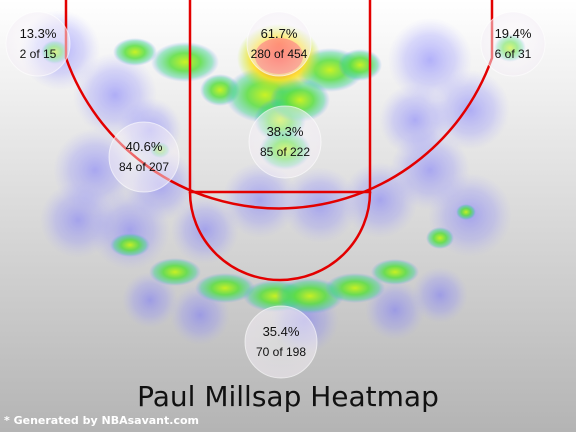 The height and width of the screenshot is (432, 576). What do you see at coordinates (101, 420) in the screenshot?
I see `credit-note: * Generated by NBAsavant.com` at bounding box center [101, 420].